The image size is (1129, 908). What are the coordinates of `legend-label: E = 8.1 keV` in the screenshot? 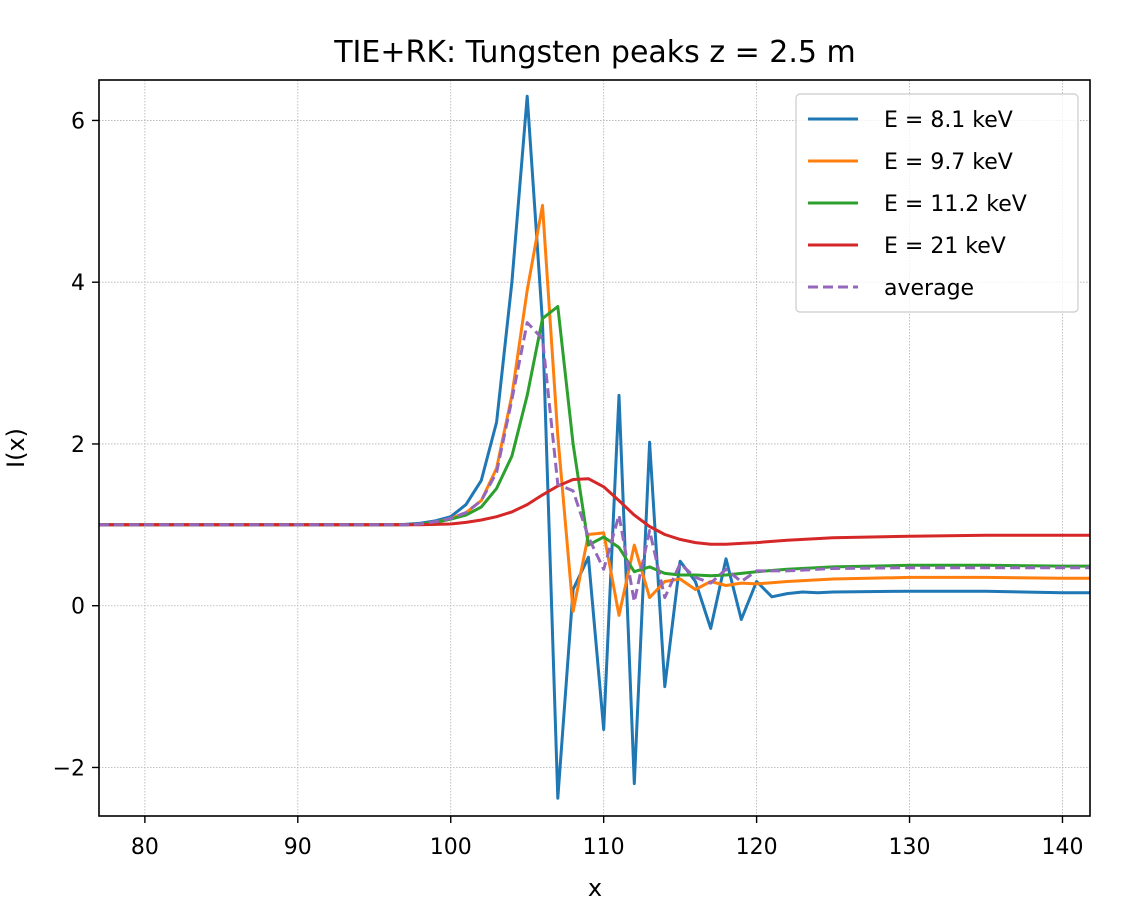 It's located at (948, 120).